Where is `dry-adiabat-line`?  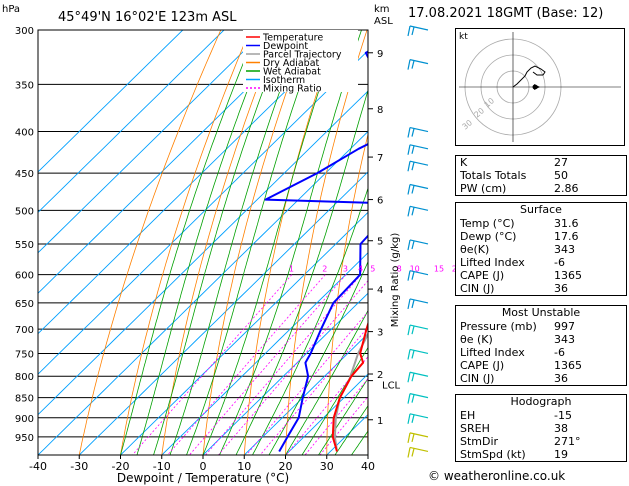 dry-adiabat-line is located at coordinates (431, 242).